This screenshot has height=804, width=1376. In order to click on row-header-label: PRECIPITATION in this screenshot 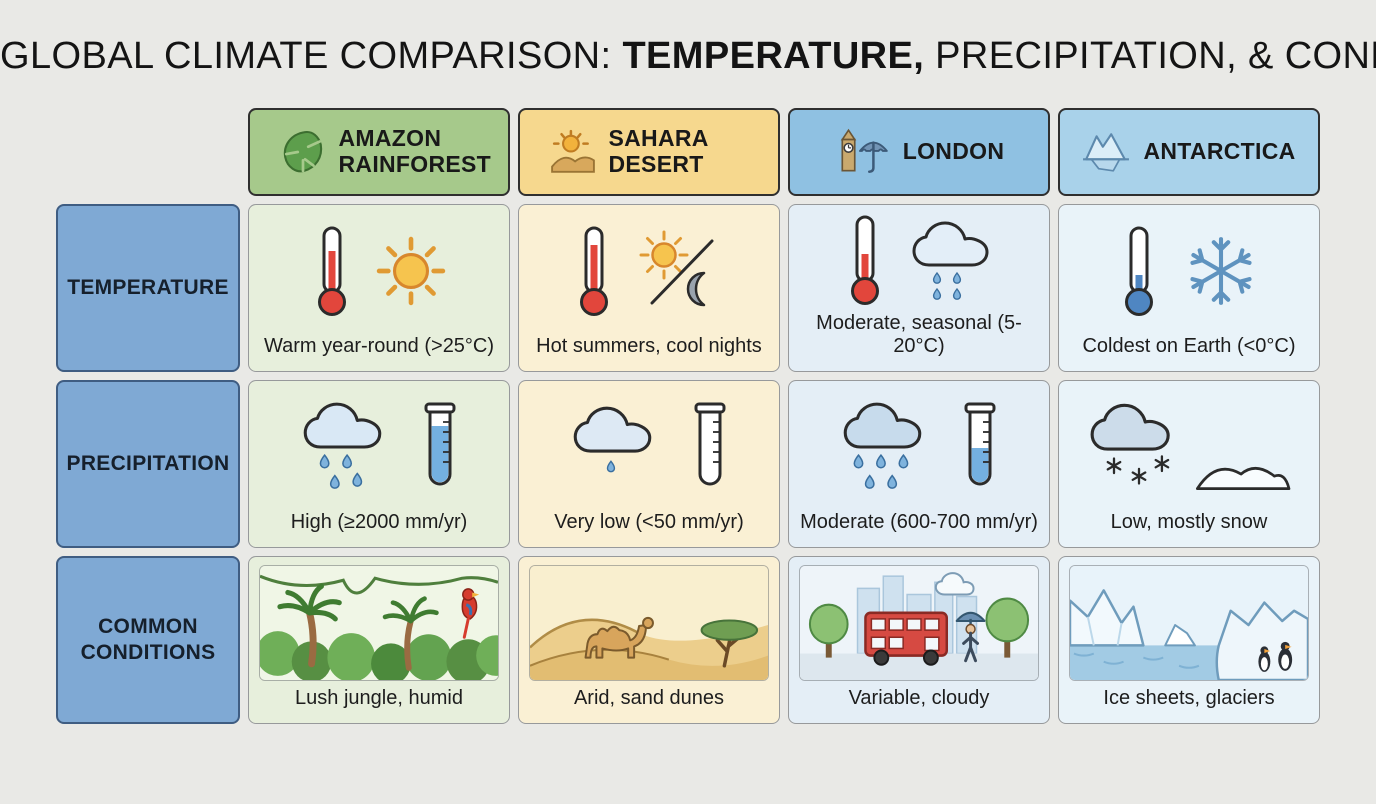, I will do `click(148, 463)`.